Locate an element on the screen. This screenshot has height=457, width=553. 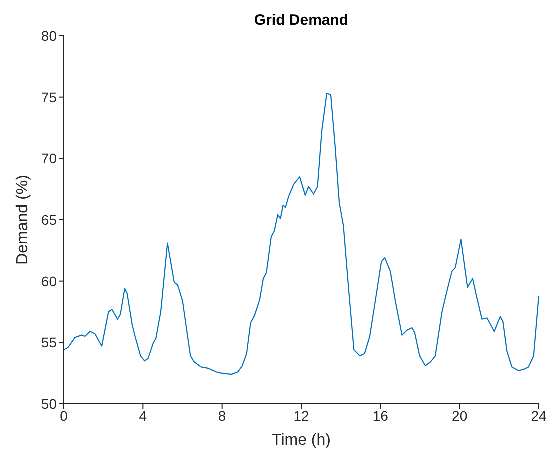
x-tick-label: 20 is located at coordinates (460, 416).